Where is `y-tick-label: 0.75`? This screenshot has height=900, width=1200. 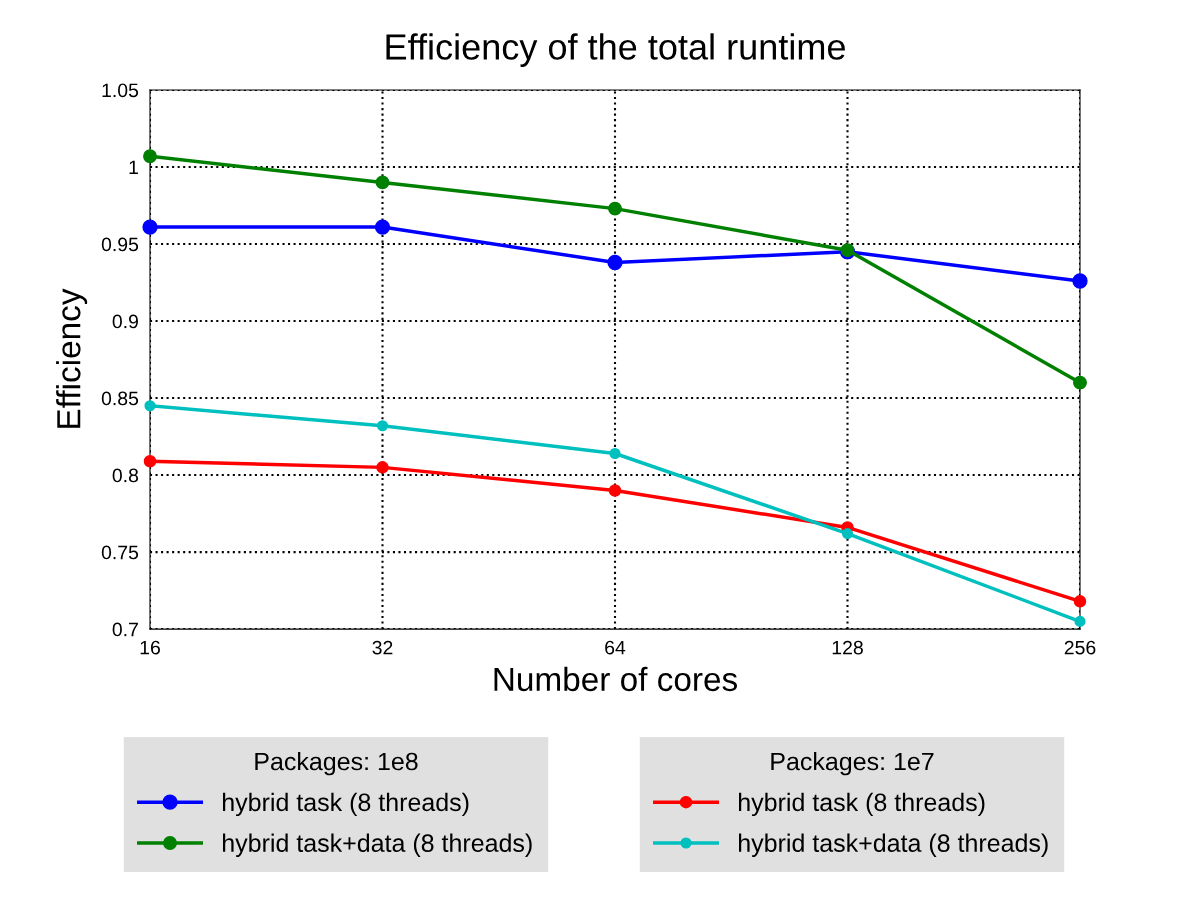 y-tick-label: 0.75 is located at coordinates (120, 552).